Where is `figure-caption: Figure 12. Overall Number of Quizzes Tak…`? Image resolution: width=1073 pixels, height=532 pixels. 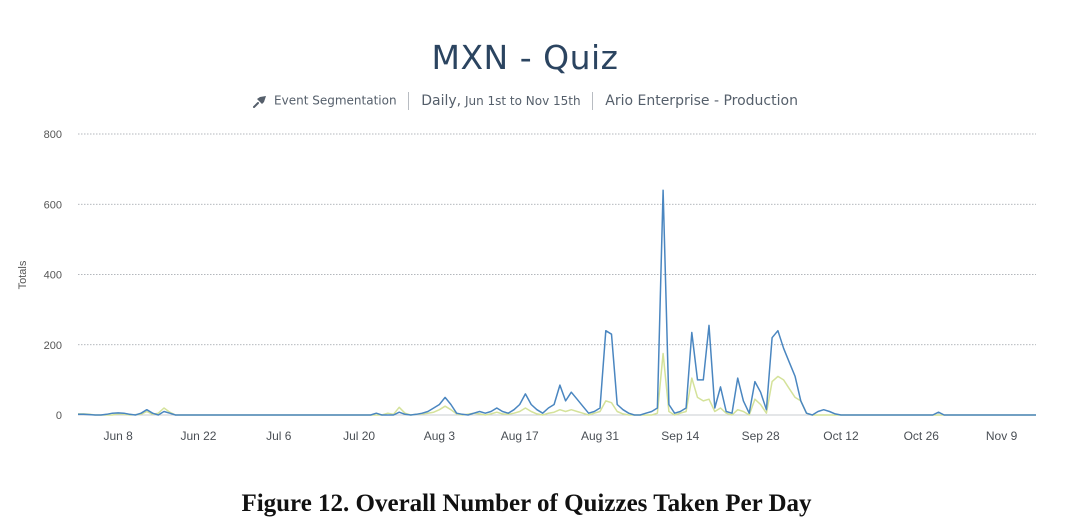
figure-caption: Figure 12. Overall Number of Quizzes Tak… is located at coordinates (526, 503).